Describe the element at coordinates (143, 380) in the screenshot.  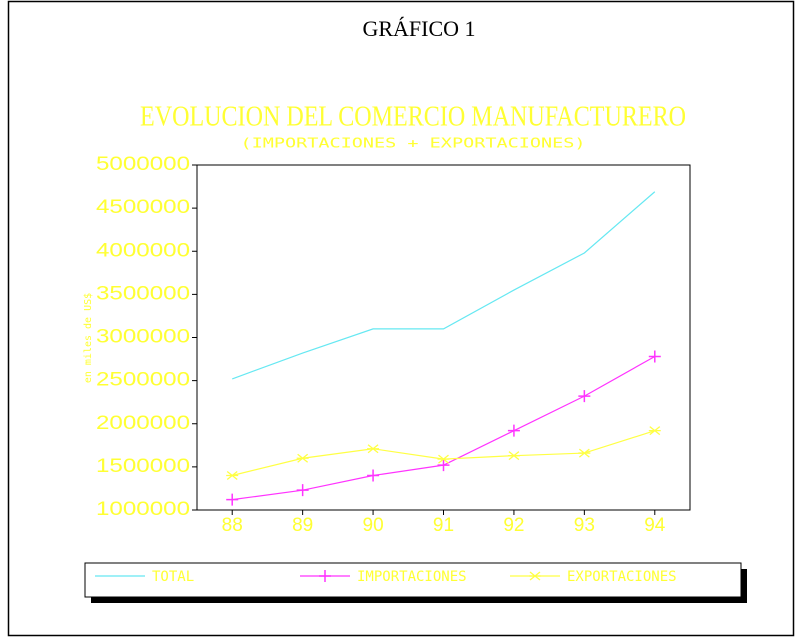
I see `y-tick-label: 2500000` at that location.